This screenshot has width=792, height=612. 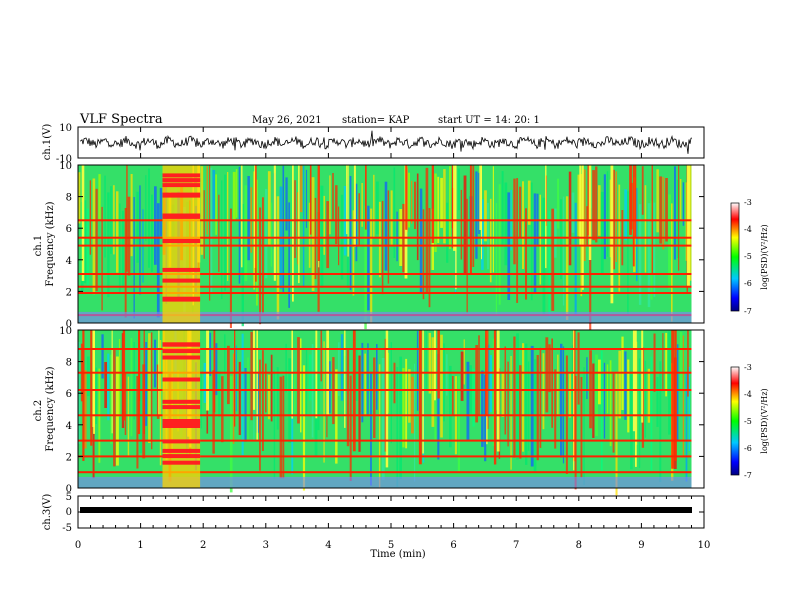 What do you see at coordinates (67, 528) in the screenshot?
I see `ch3-ytick-minus5: -5` at bounding box center [67, 528].